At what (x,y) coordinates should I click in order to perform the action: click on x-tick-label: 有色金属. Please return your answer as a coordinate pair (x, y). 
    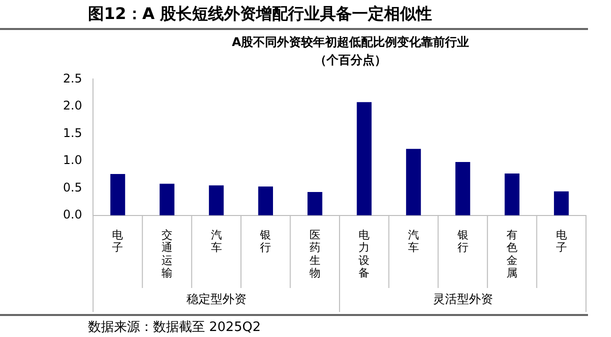
    Looking at the image, I should click on (512, 254).